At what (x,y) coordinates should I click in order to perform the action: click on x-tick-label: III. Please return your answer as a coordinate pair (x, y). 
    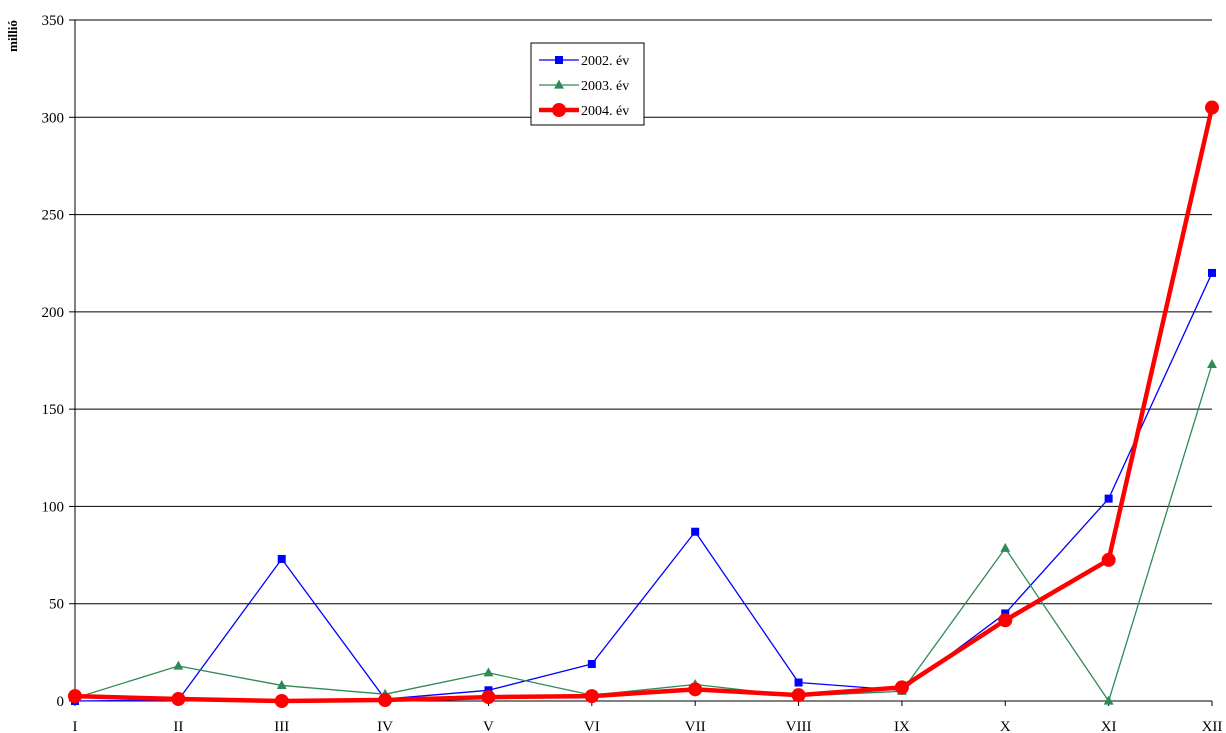
    Looking at the image, I should click on (281, 726).